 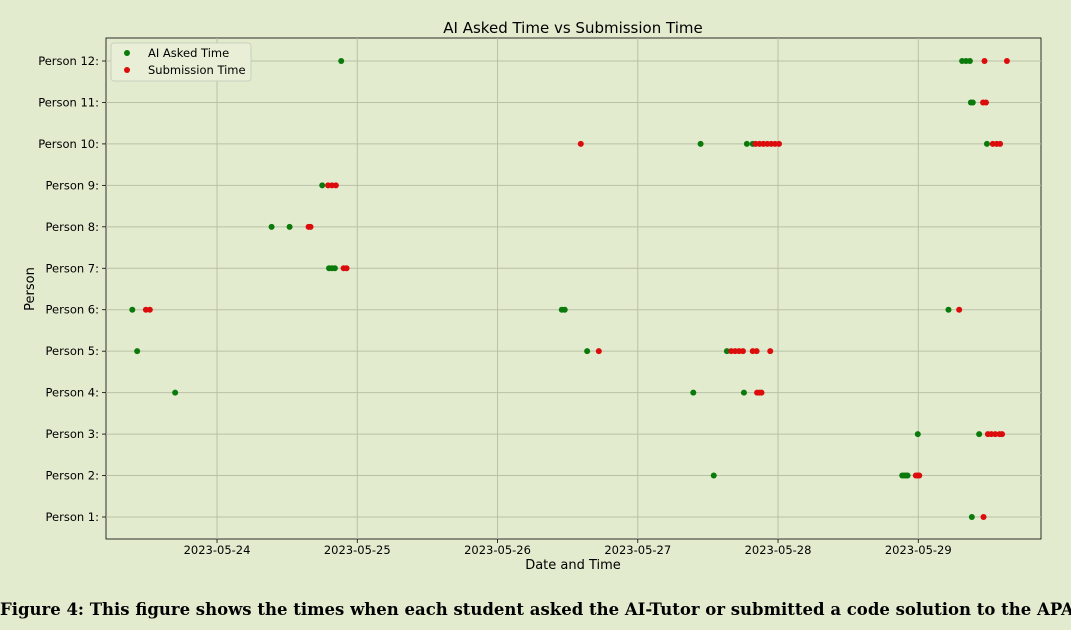 I want to click on legend-marker-ai-asked, so click(x=127, y=53).